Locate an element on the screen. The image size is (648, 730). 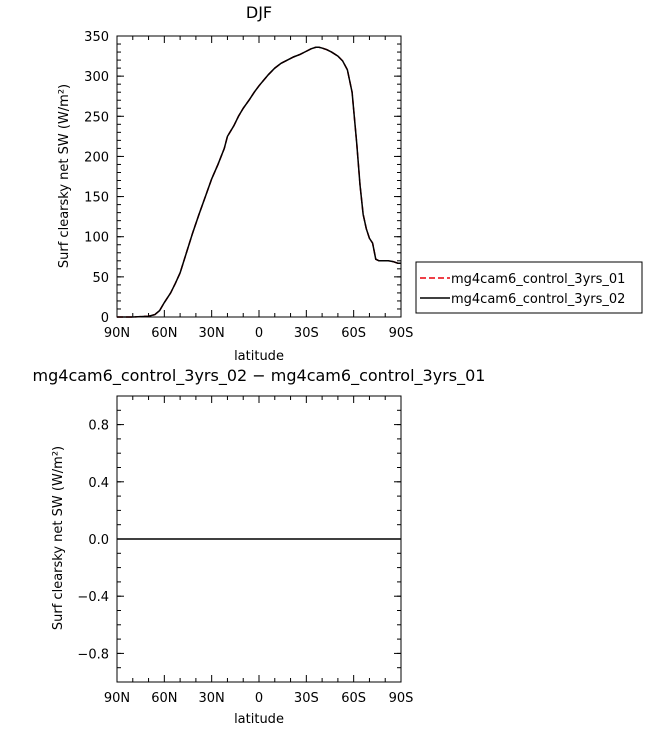
bottom-y-tick-label: −0.8 is located at coordinates (93, 654).